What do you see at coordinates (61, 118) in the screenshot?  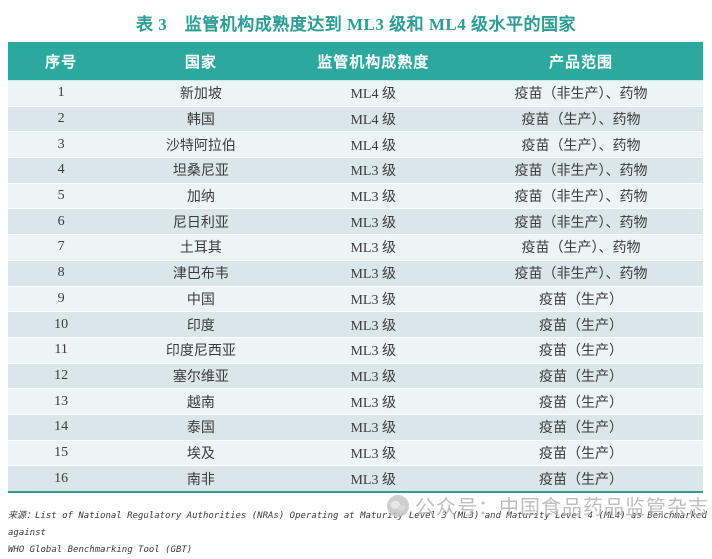 I see `cell-index: 2` at bounding box center [61, 118].